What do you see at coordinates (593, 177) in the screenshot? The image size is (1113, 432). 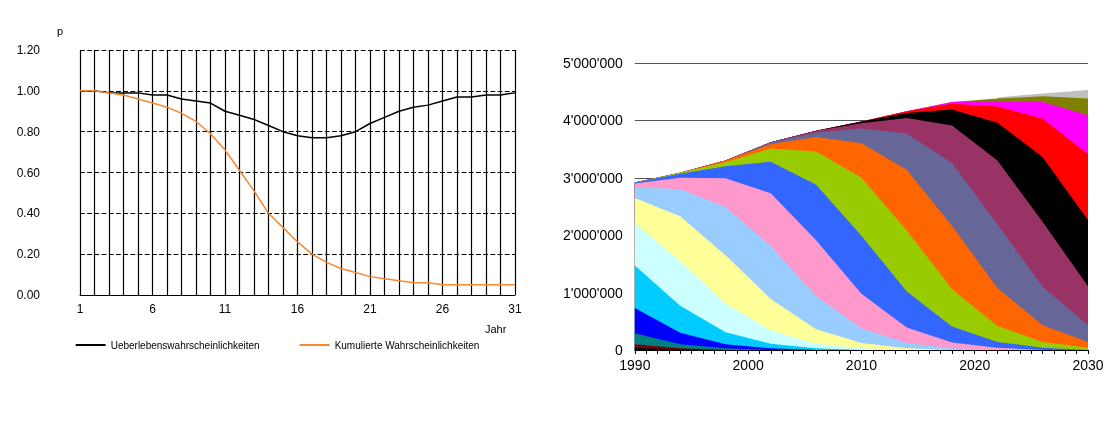 I see `y-tick-label: 3'000'000` at bounding box center [593, 177].